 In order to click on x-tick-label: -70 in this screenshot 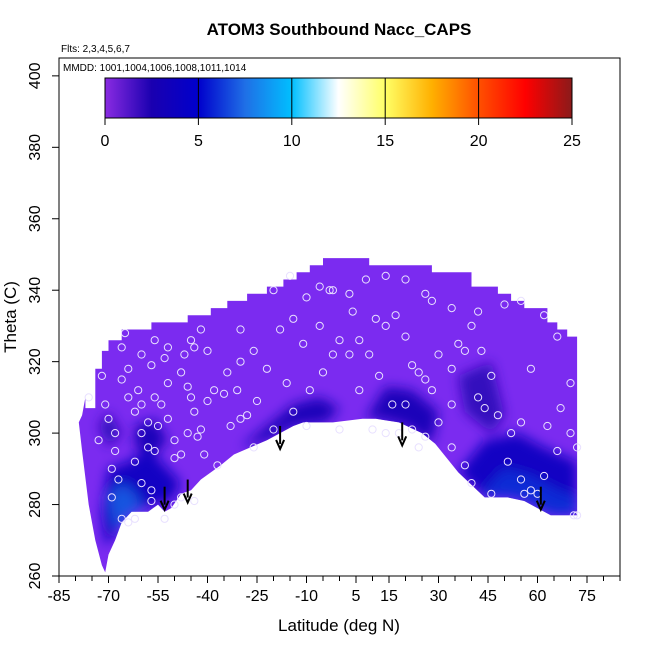, I will do `click(108, 596)`.